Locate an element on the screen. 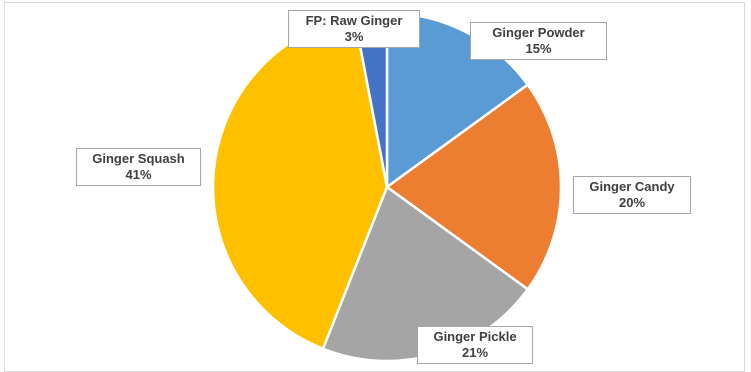  data-label-name: FP: Raw Ginger is located at coordinates (354, 20).